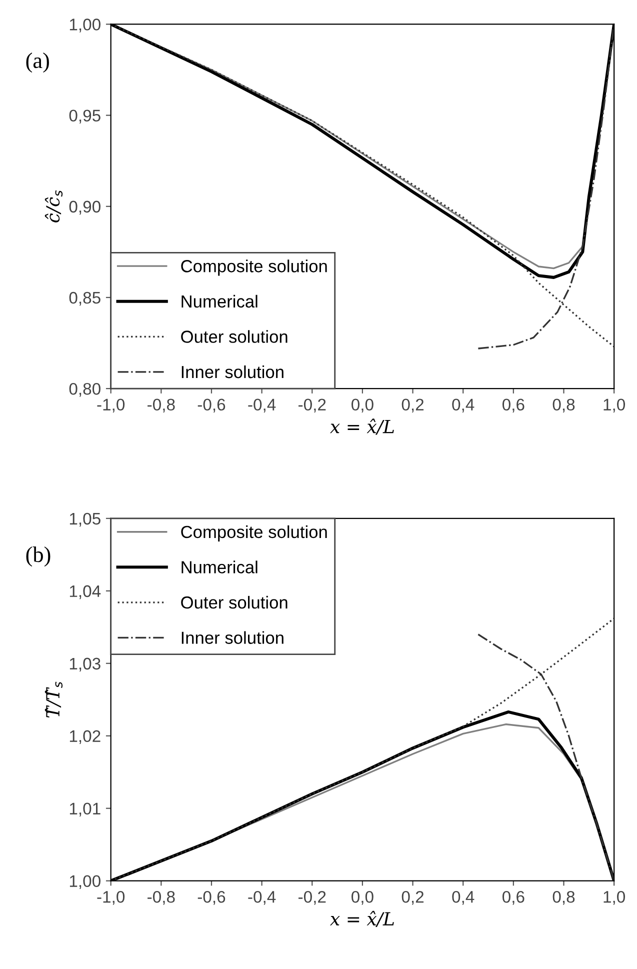 The height and width of the screenshot is (969, 637). I want to click on y-tick-label: 0,85, so click(84, 299).